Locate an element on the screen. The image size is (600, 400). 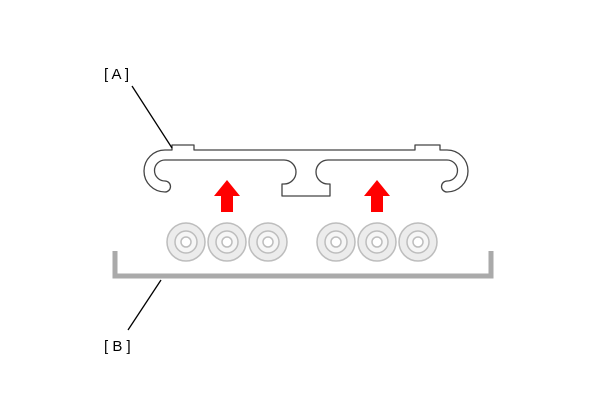
callout-line-a is located at coordinates (152, 117).